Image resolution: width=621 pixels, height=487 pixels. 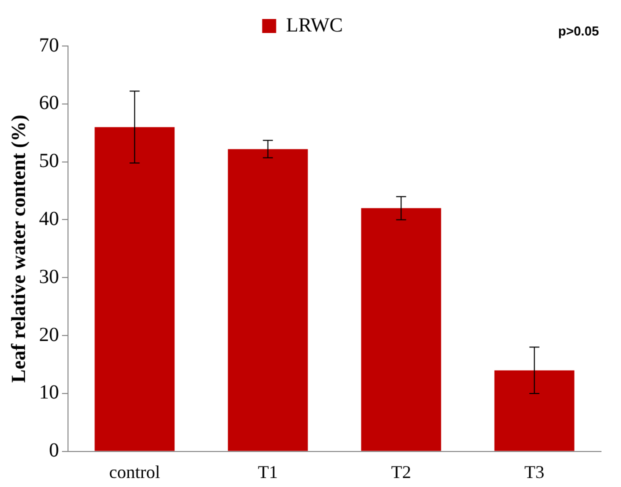 I want to click on y-tick-label: 0, so click(x=54, y=451).